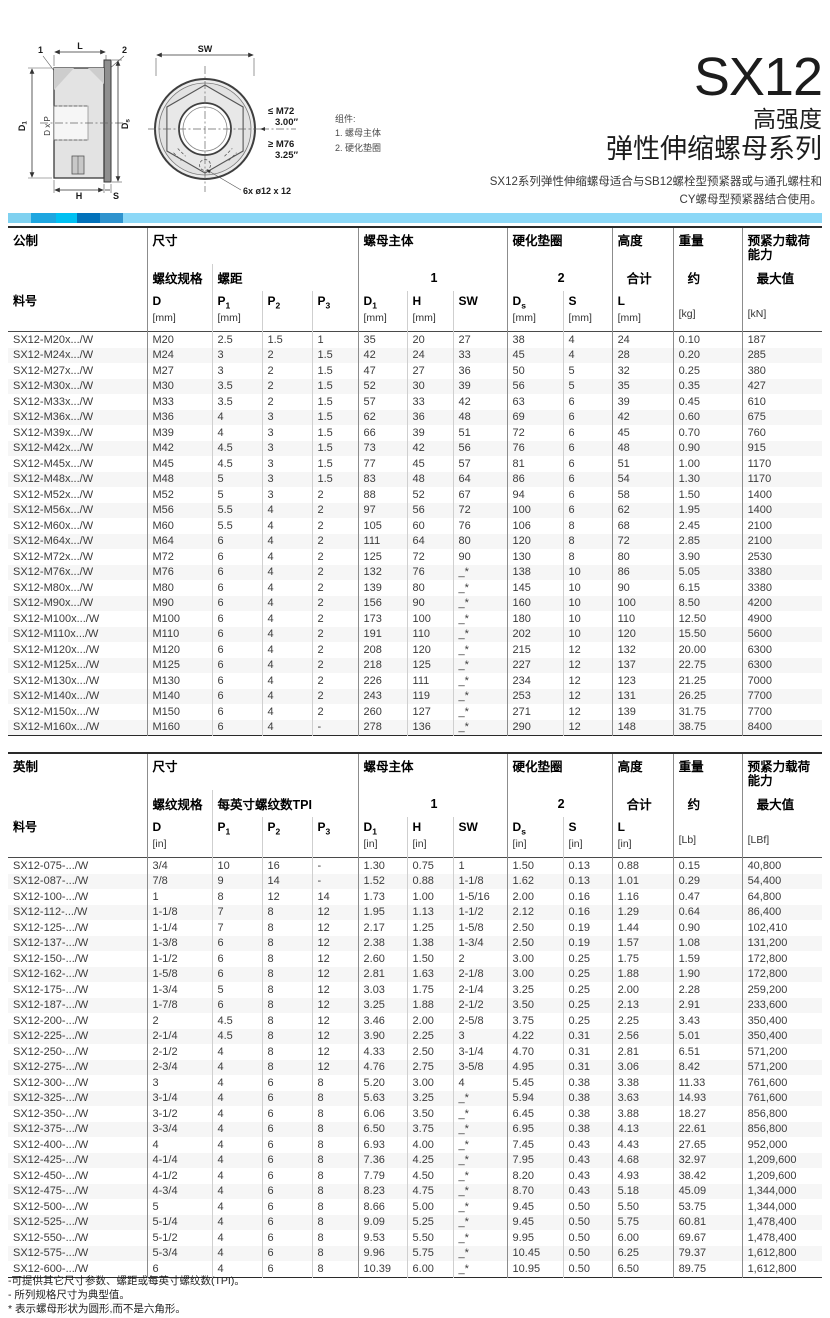 The width and height of the screenshot is (830, 1318). What do you see at coordinates (782, 712) in the screenshot?
I see `value-cell: 7700` at bounding box center [782, 712].